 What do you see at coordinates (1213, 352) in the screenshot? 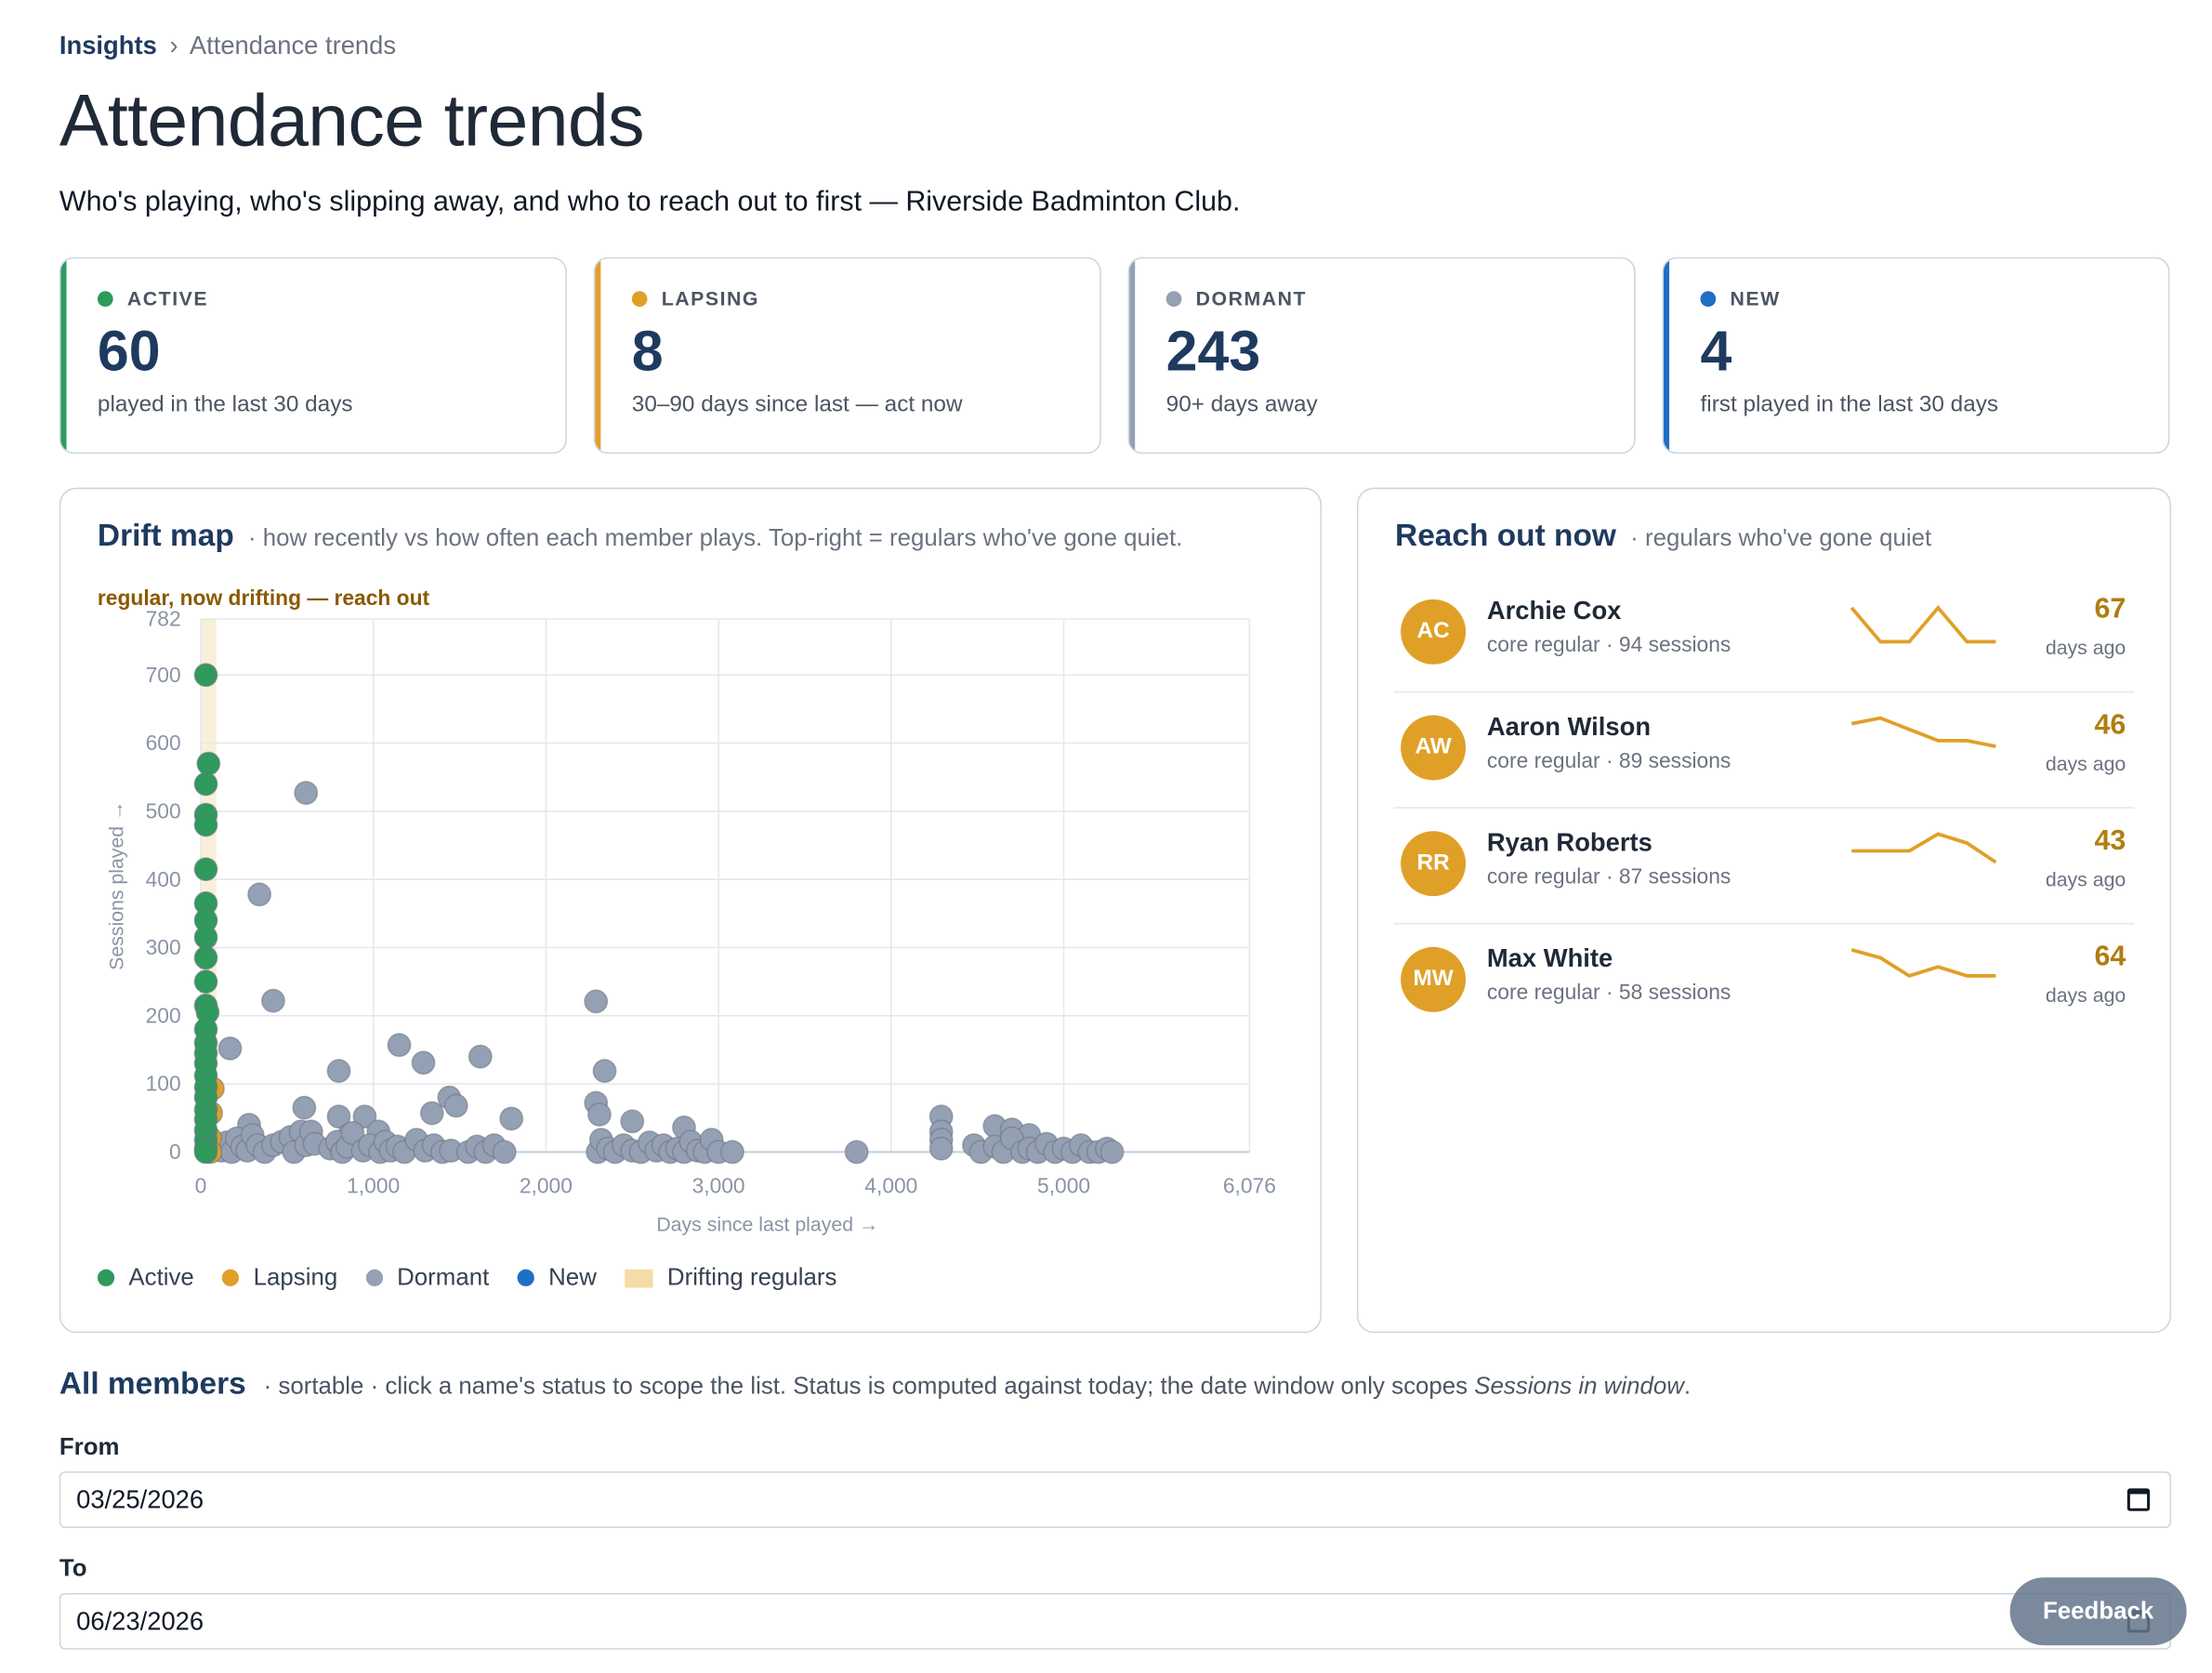
I see `kpi-value: 243` at bounding box center [1213, 352].